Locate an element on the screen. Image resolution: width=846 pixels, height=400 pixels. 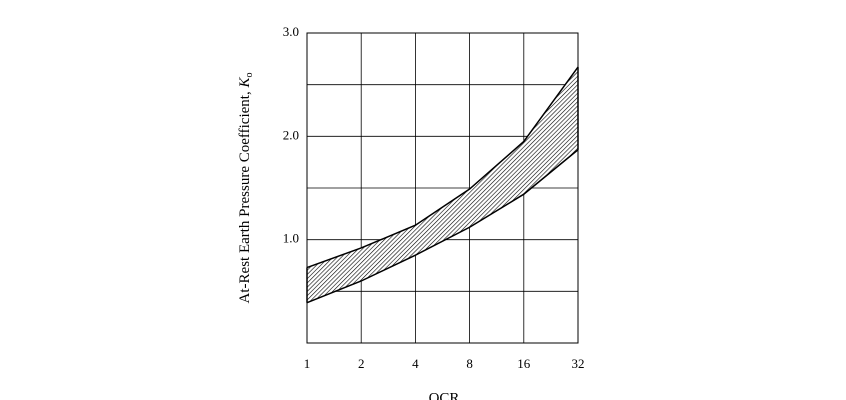
y-tick-label: 1.0 is located at coordinates (291, 238).